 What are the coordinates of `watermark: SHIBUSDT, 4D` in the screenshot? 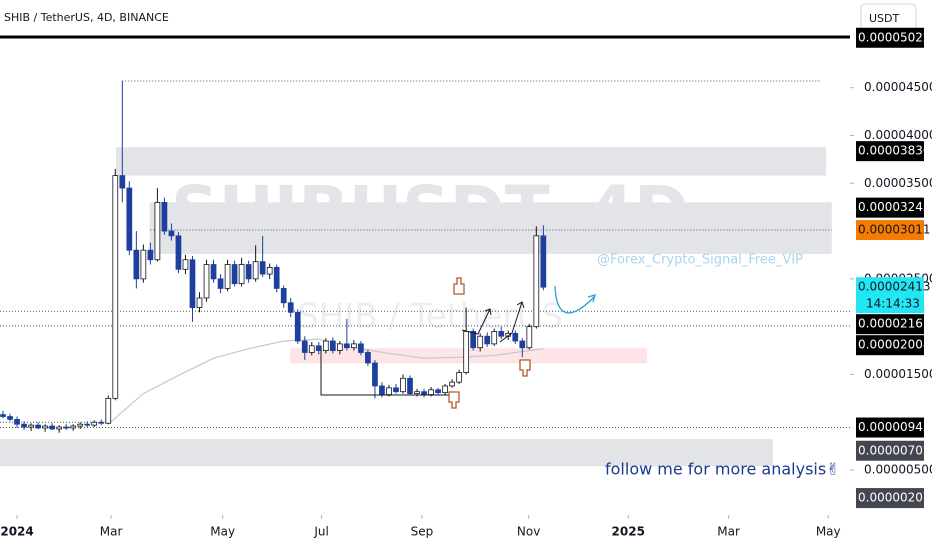 It's located at (430, 210).